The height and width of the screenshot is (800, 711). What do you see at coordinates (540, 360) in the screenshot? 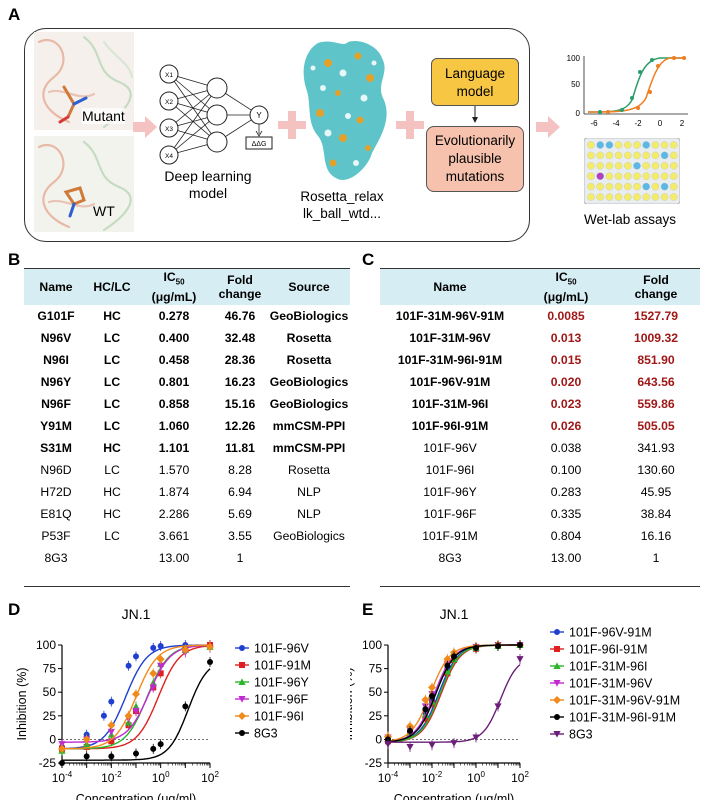
I see `table-row: 101F-31M-96I-91M 0.015 851.90` at bounding box center [540, 360].